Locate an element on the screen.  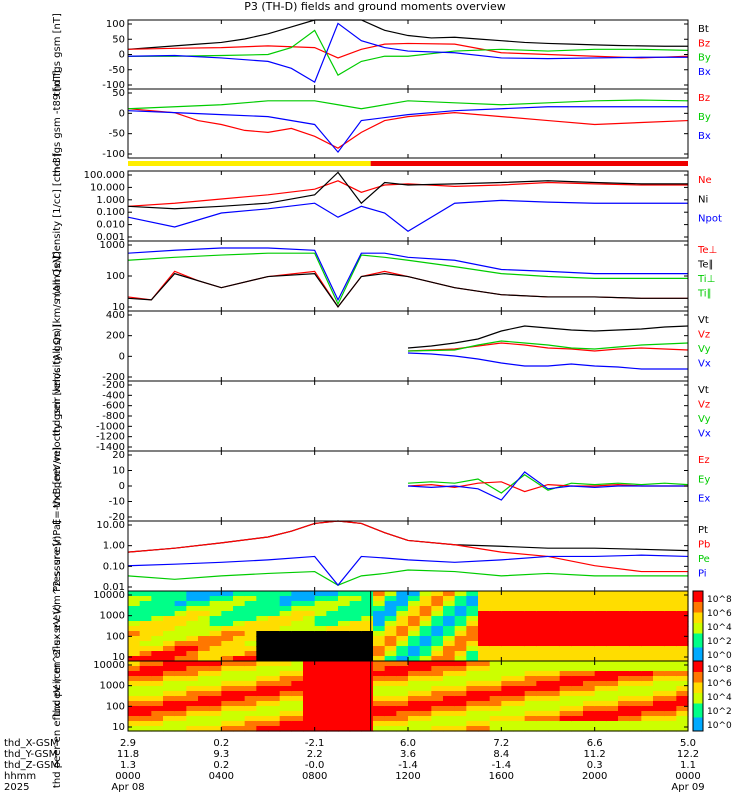
y-tick-label: -600 is located at coordinates (113, 406).